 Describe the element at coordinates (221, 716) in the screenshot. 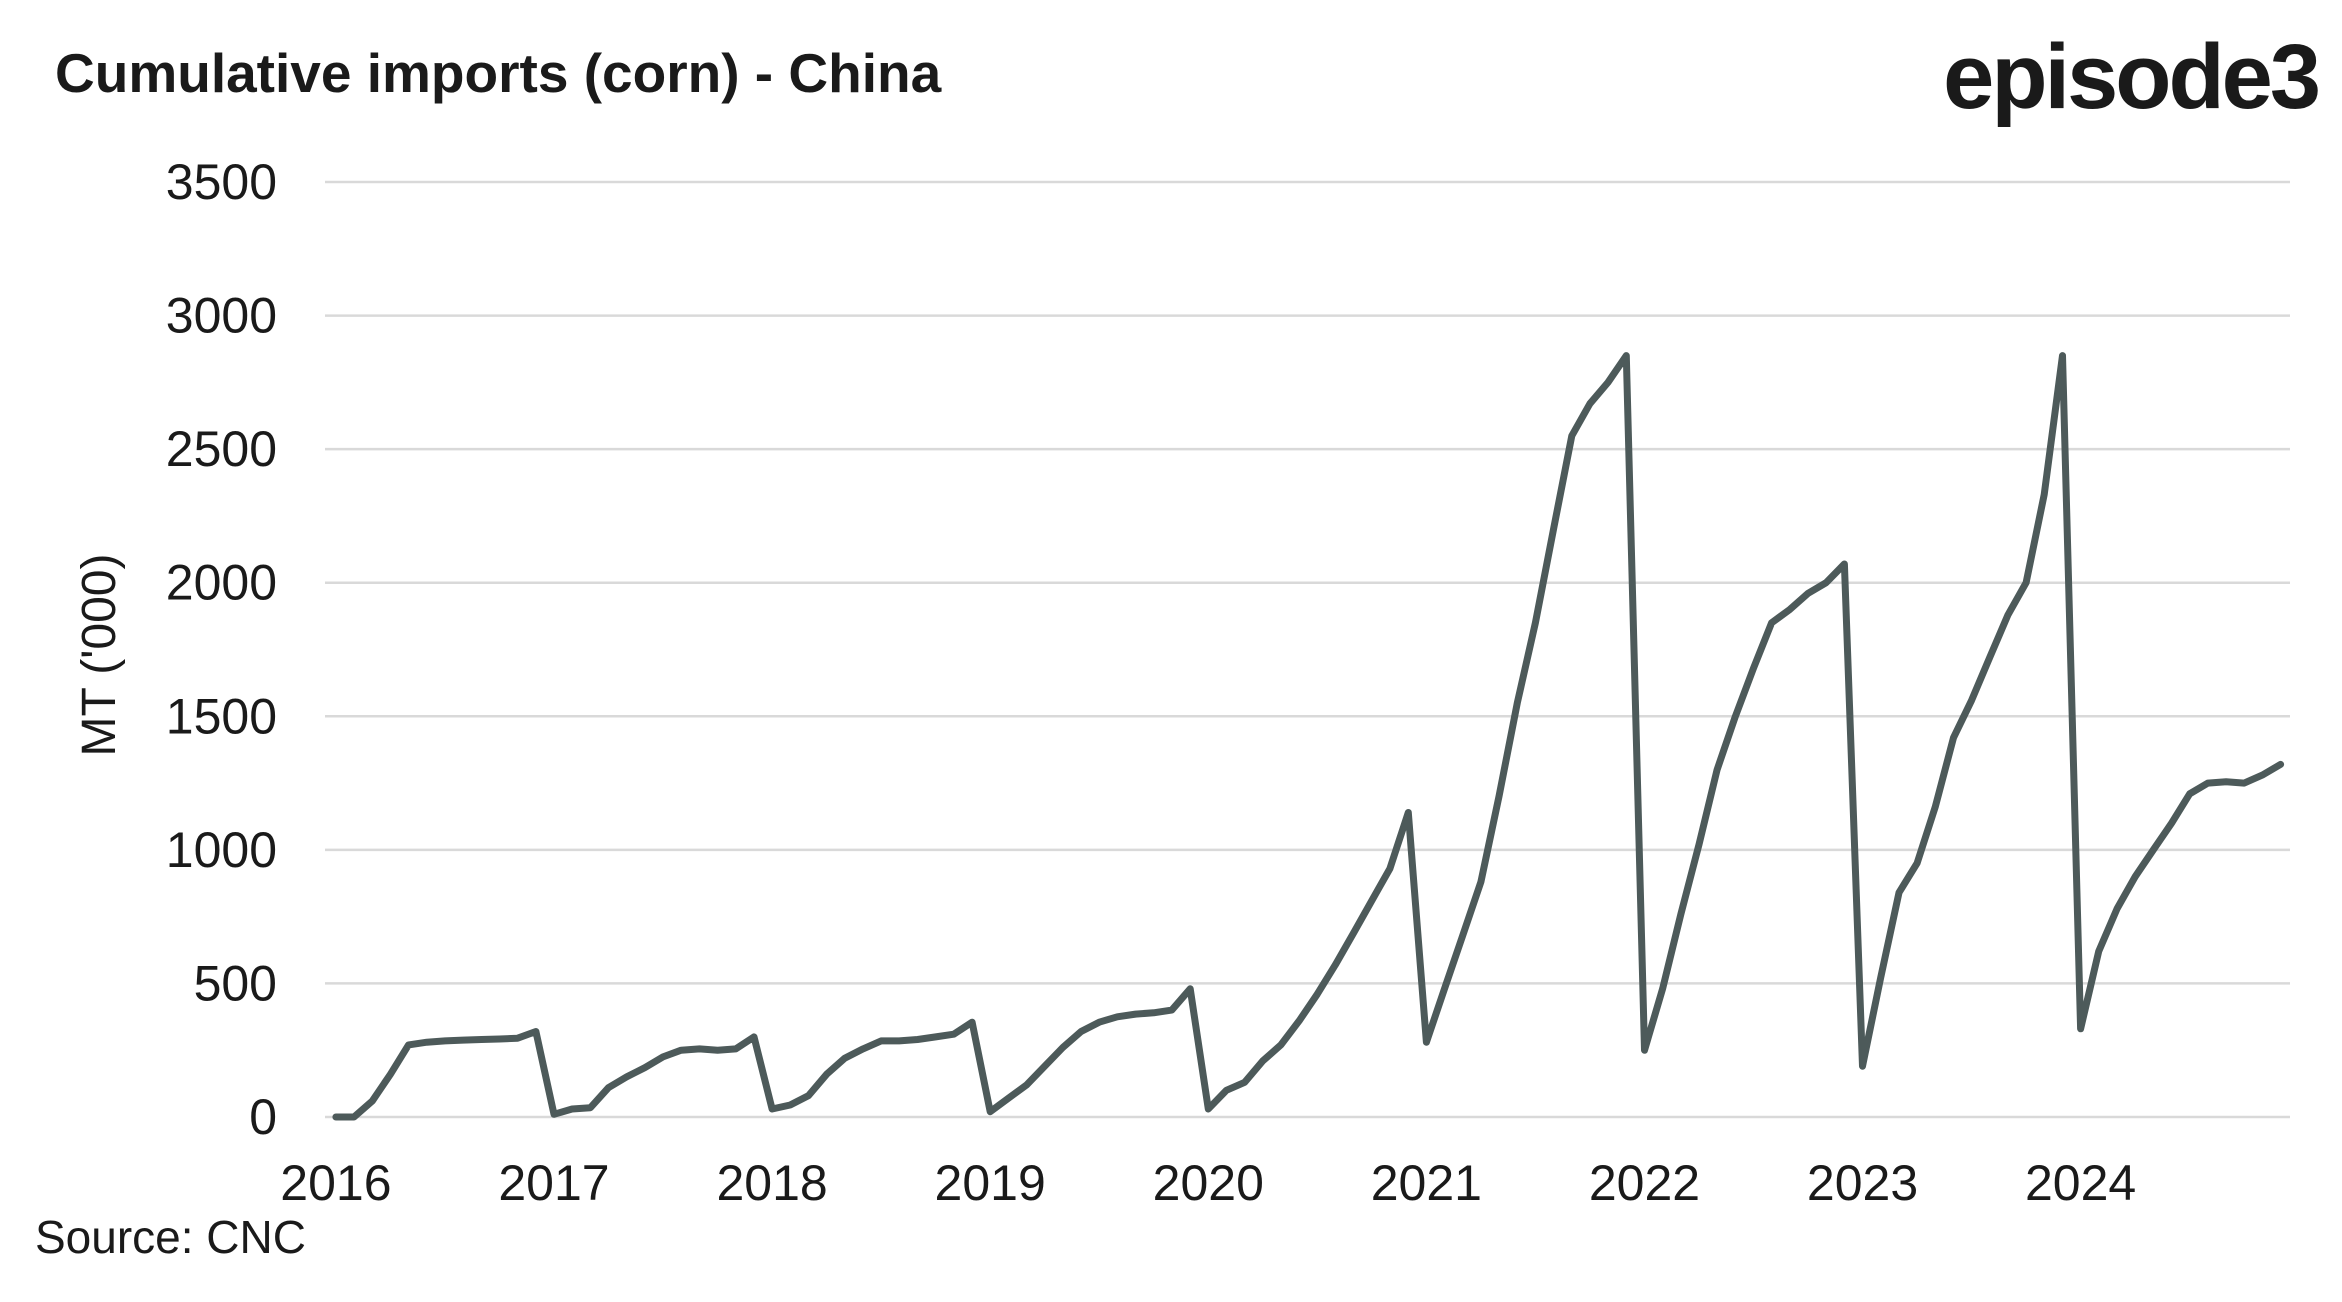

I see `y-tick-label: 1500` at that location.